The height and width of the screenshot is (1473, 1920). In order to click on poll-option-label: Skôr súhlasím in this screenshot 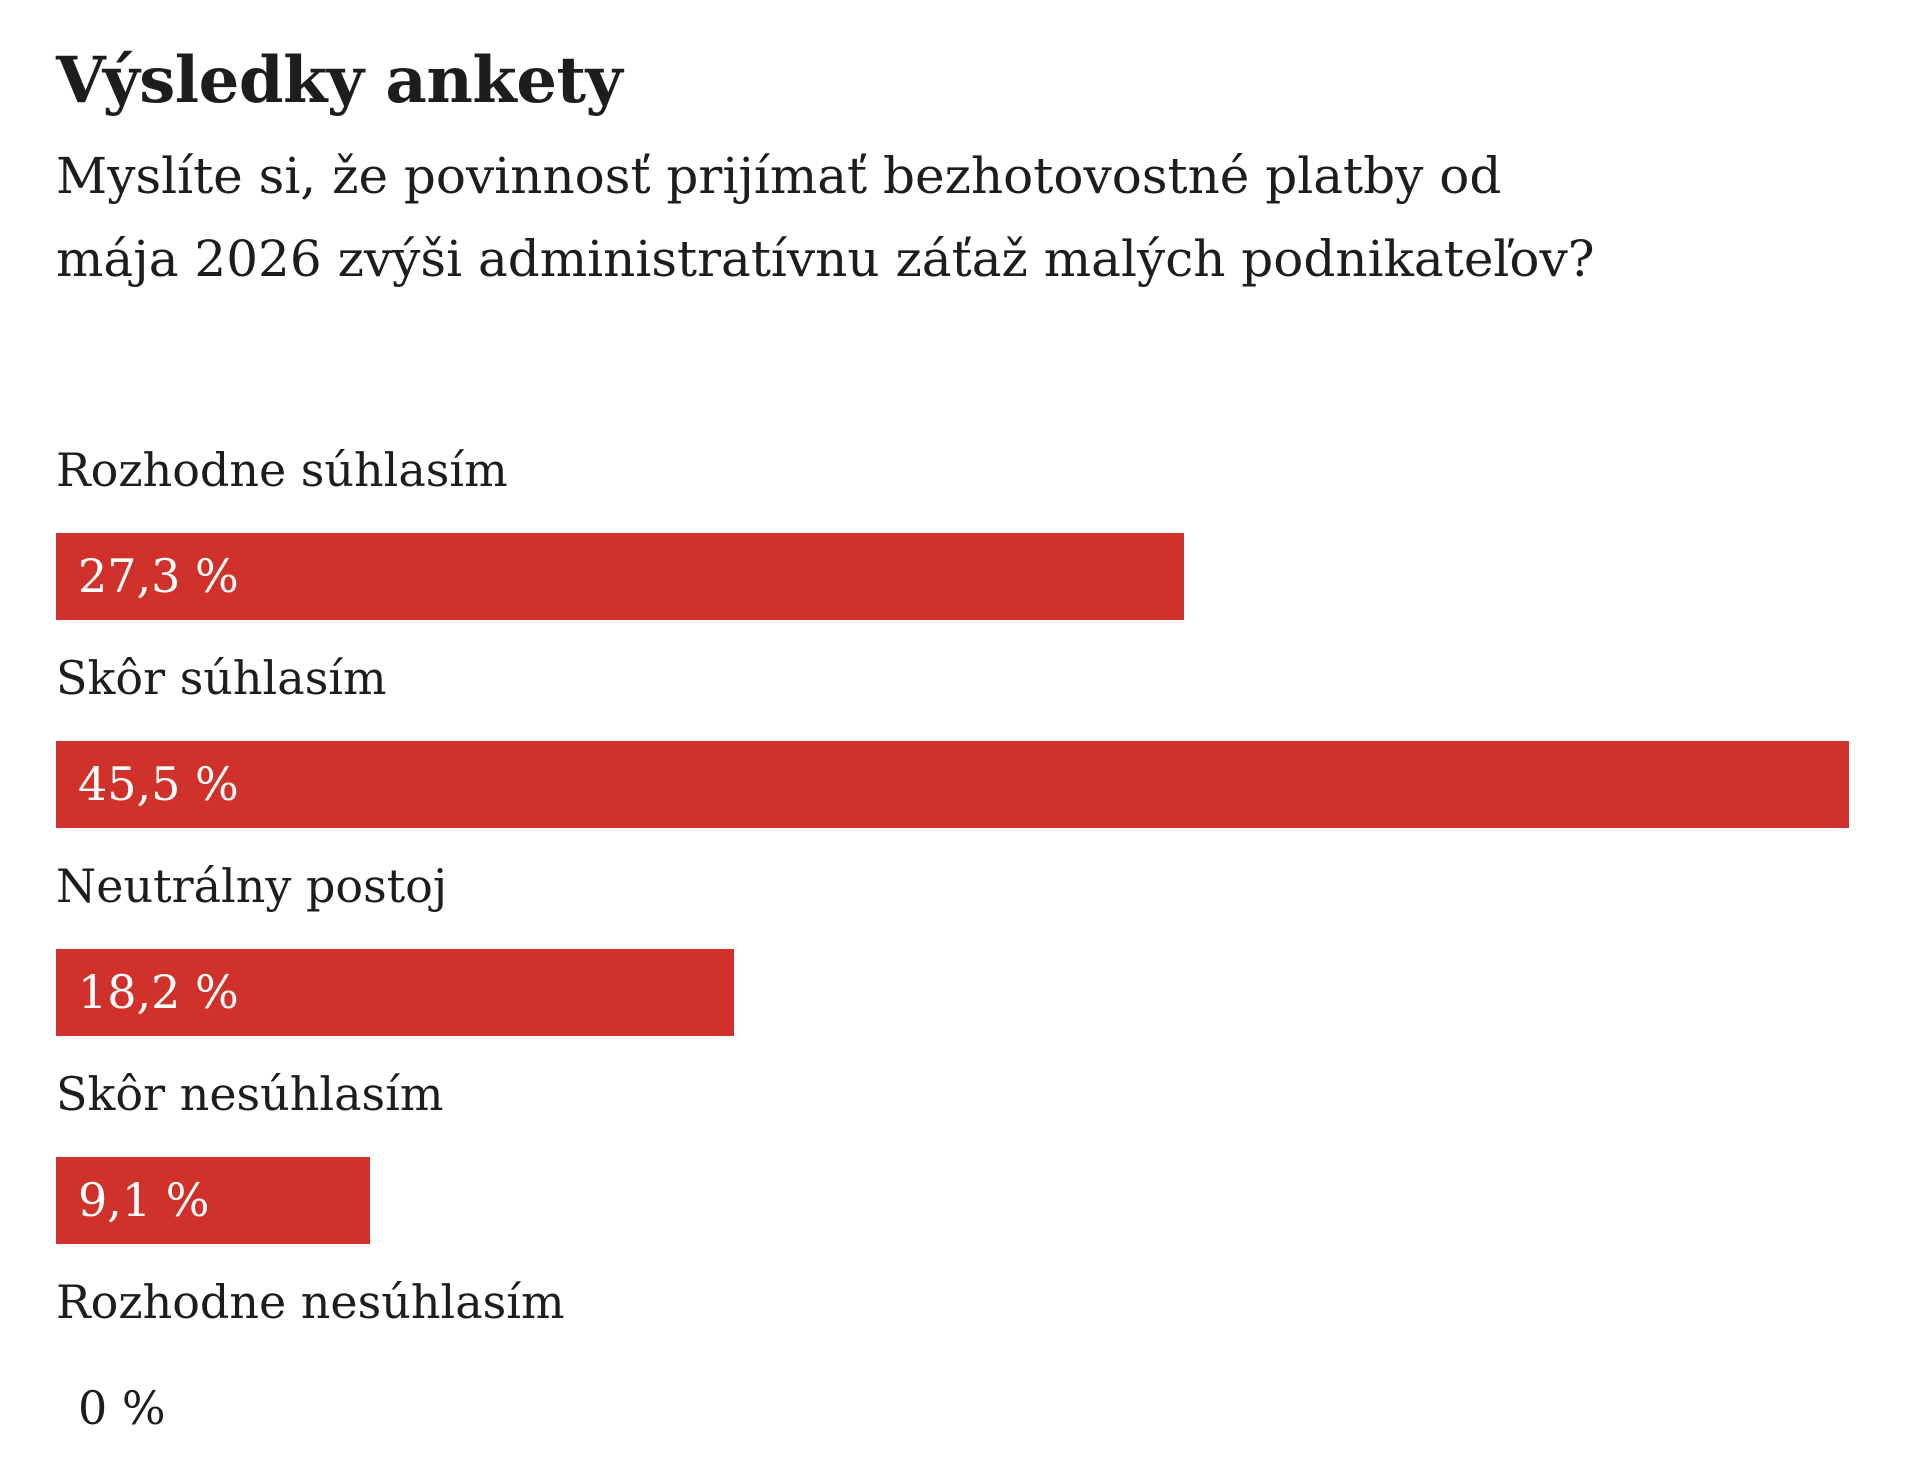, I will do `click(221, 677)`.